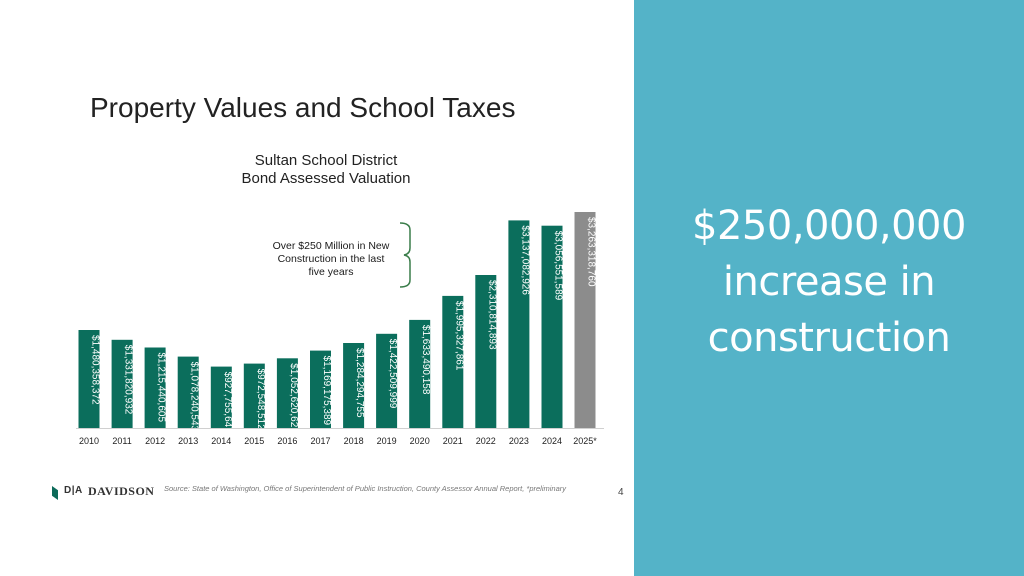 This screenshot has width=1024, height=576. Describe the element at coordinates (491, 315) in the screenshot. I see `data-label-2022: $2,310,814,893` at that location.